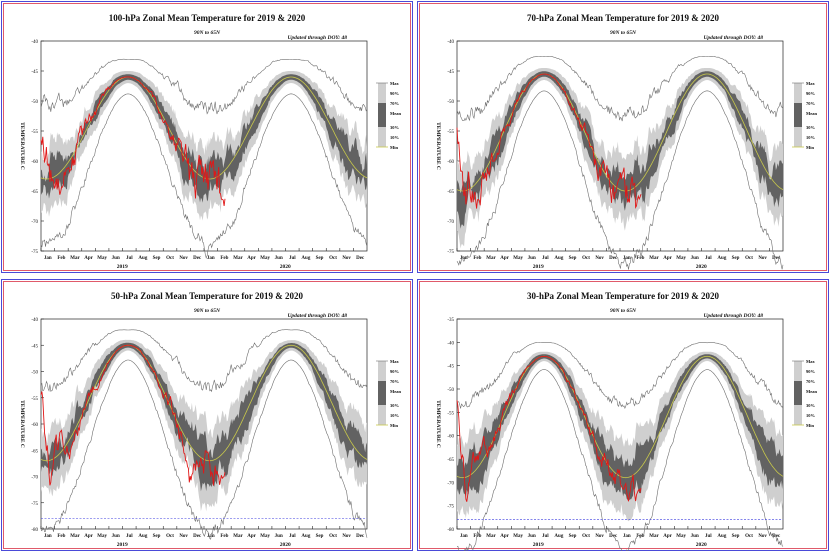 This screenshot has width=830, height=553. What do you see at coordinates (34, 530) in the screenshot?
I see `y-tick-label: -80` at bounding box center [34, 530].